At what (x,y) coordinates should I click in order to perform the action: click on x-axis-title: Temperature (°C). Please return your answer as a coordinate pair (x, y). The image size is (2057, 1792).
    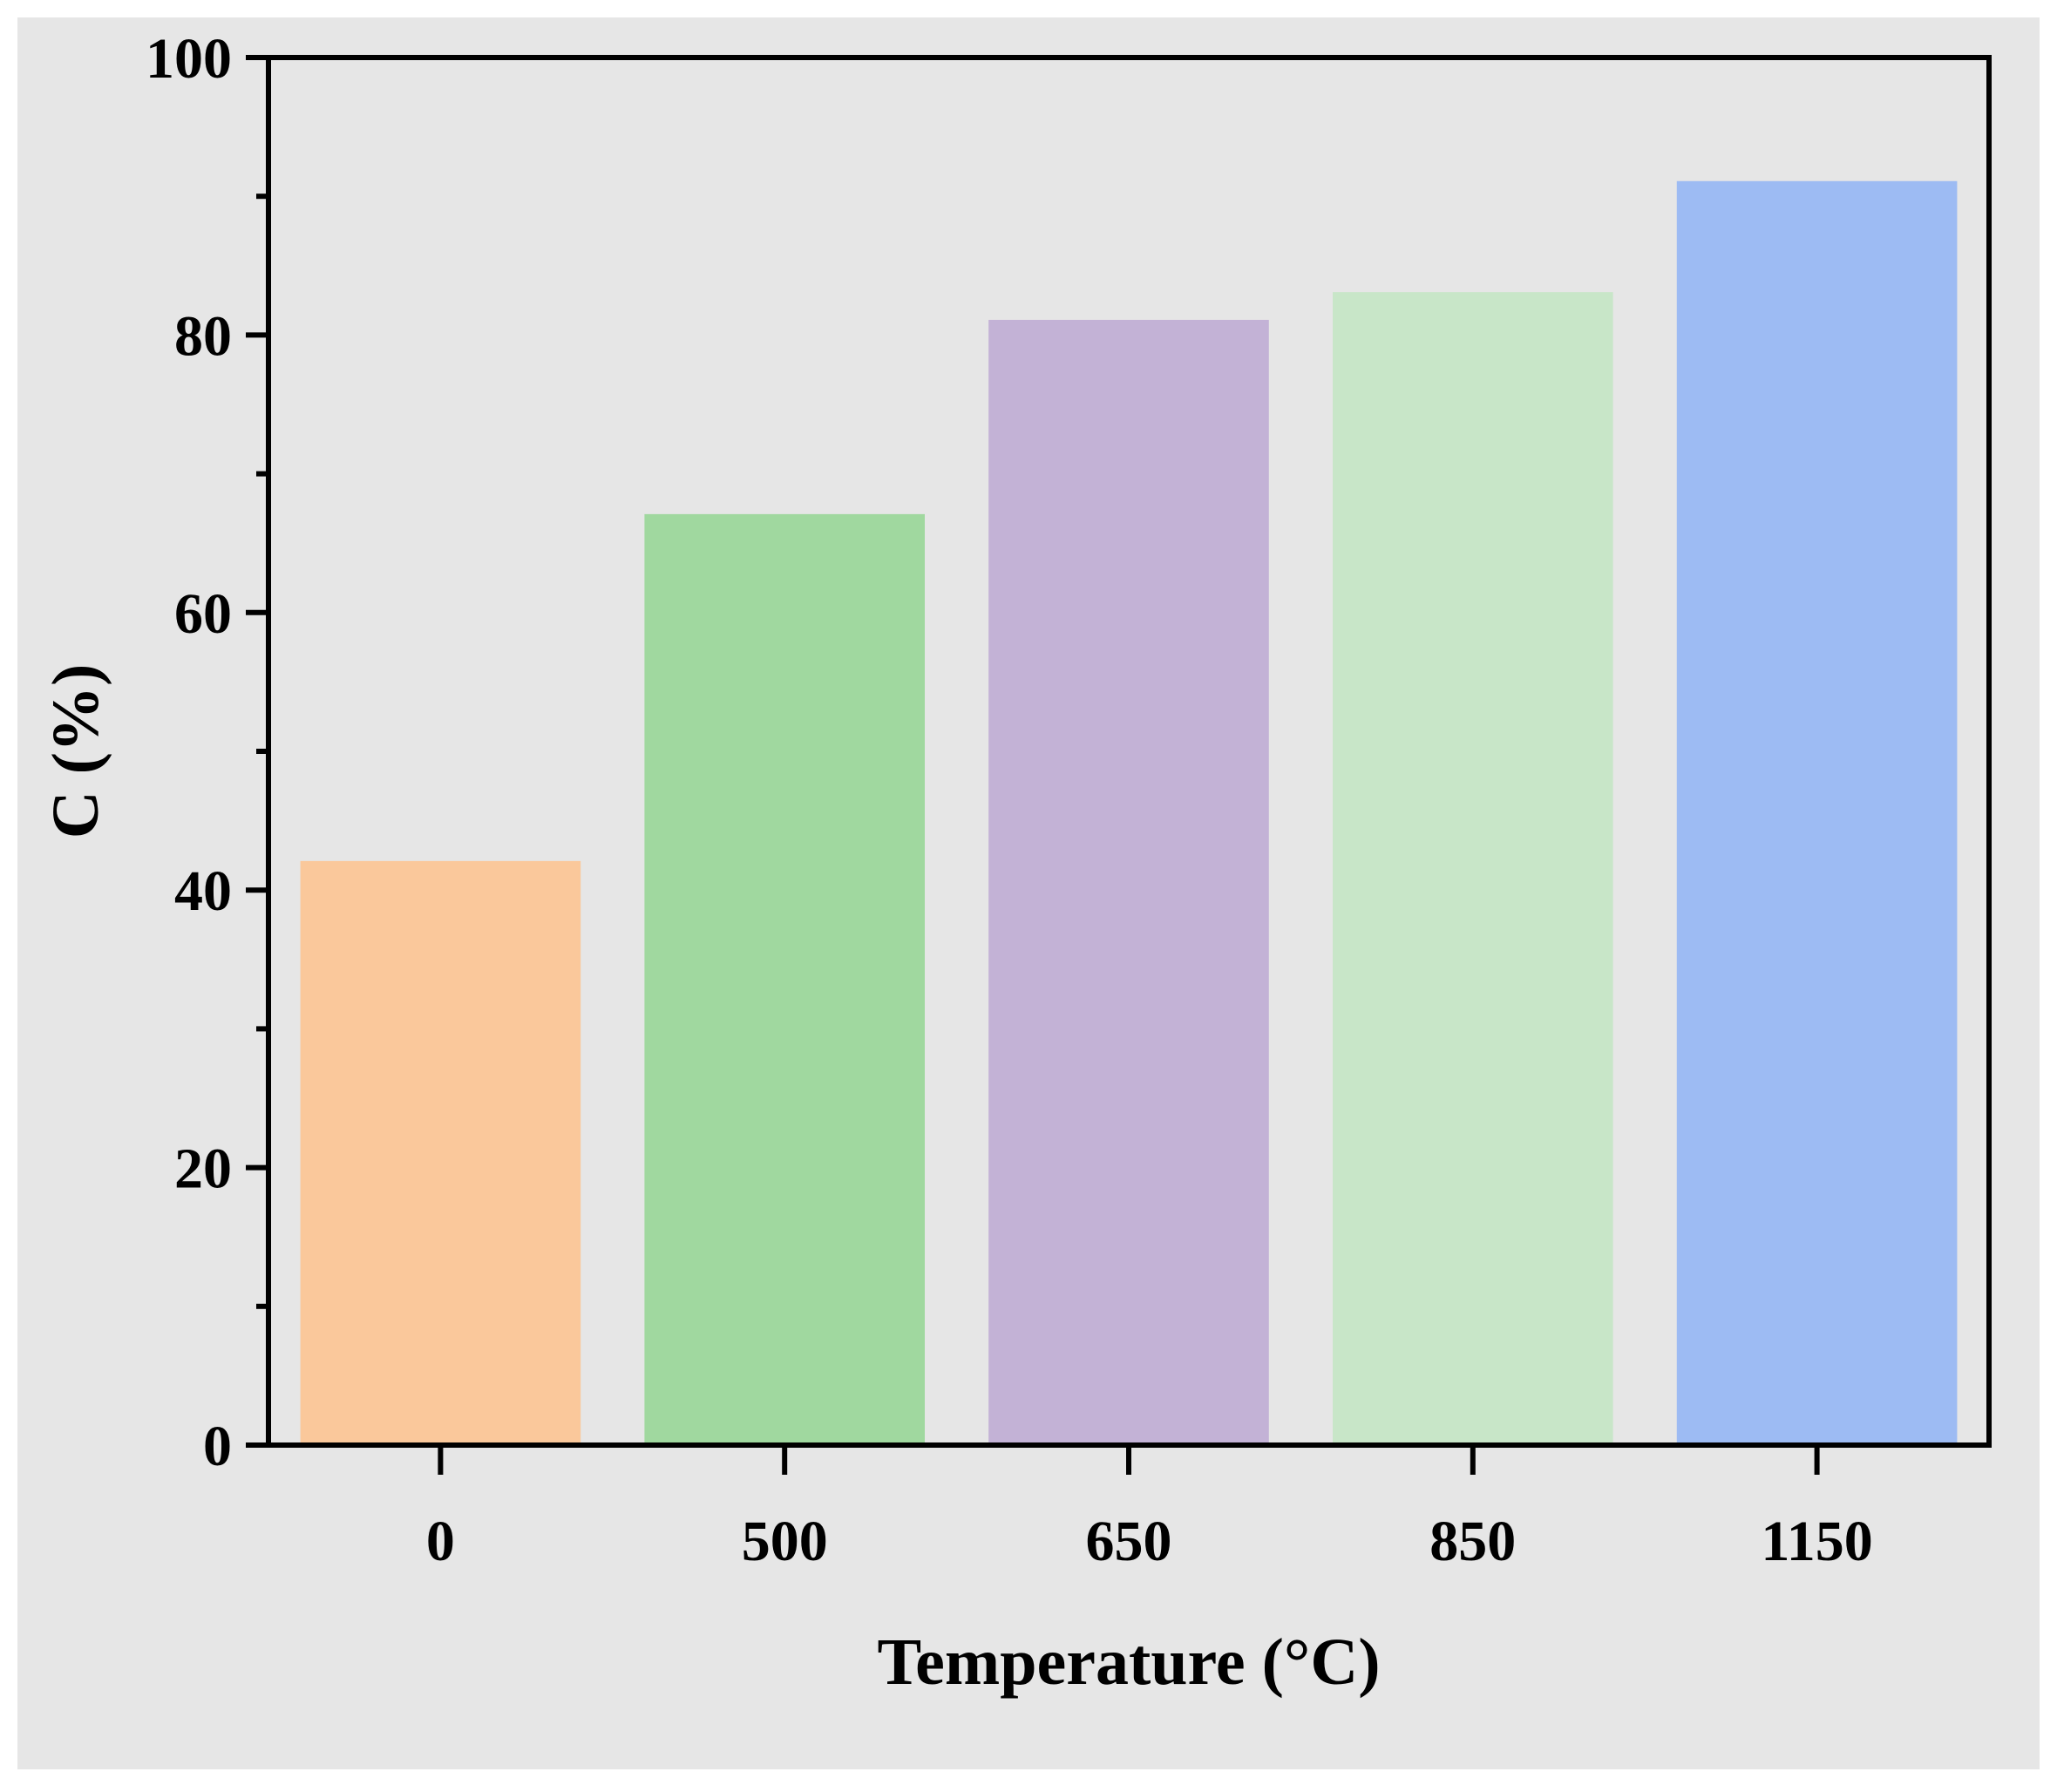
    Looking at the image, I should click on (1129, 1662).